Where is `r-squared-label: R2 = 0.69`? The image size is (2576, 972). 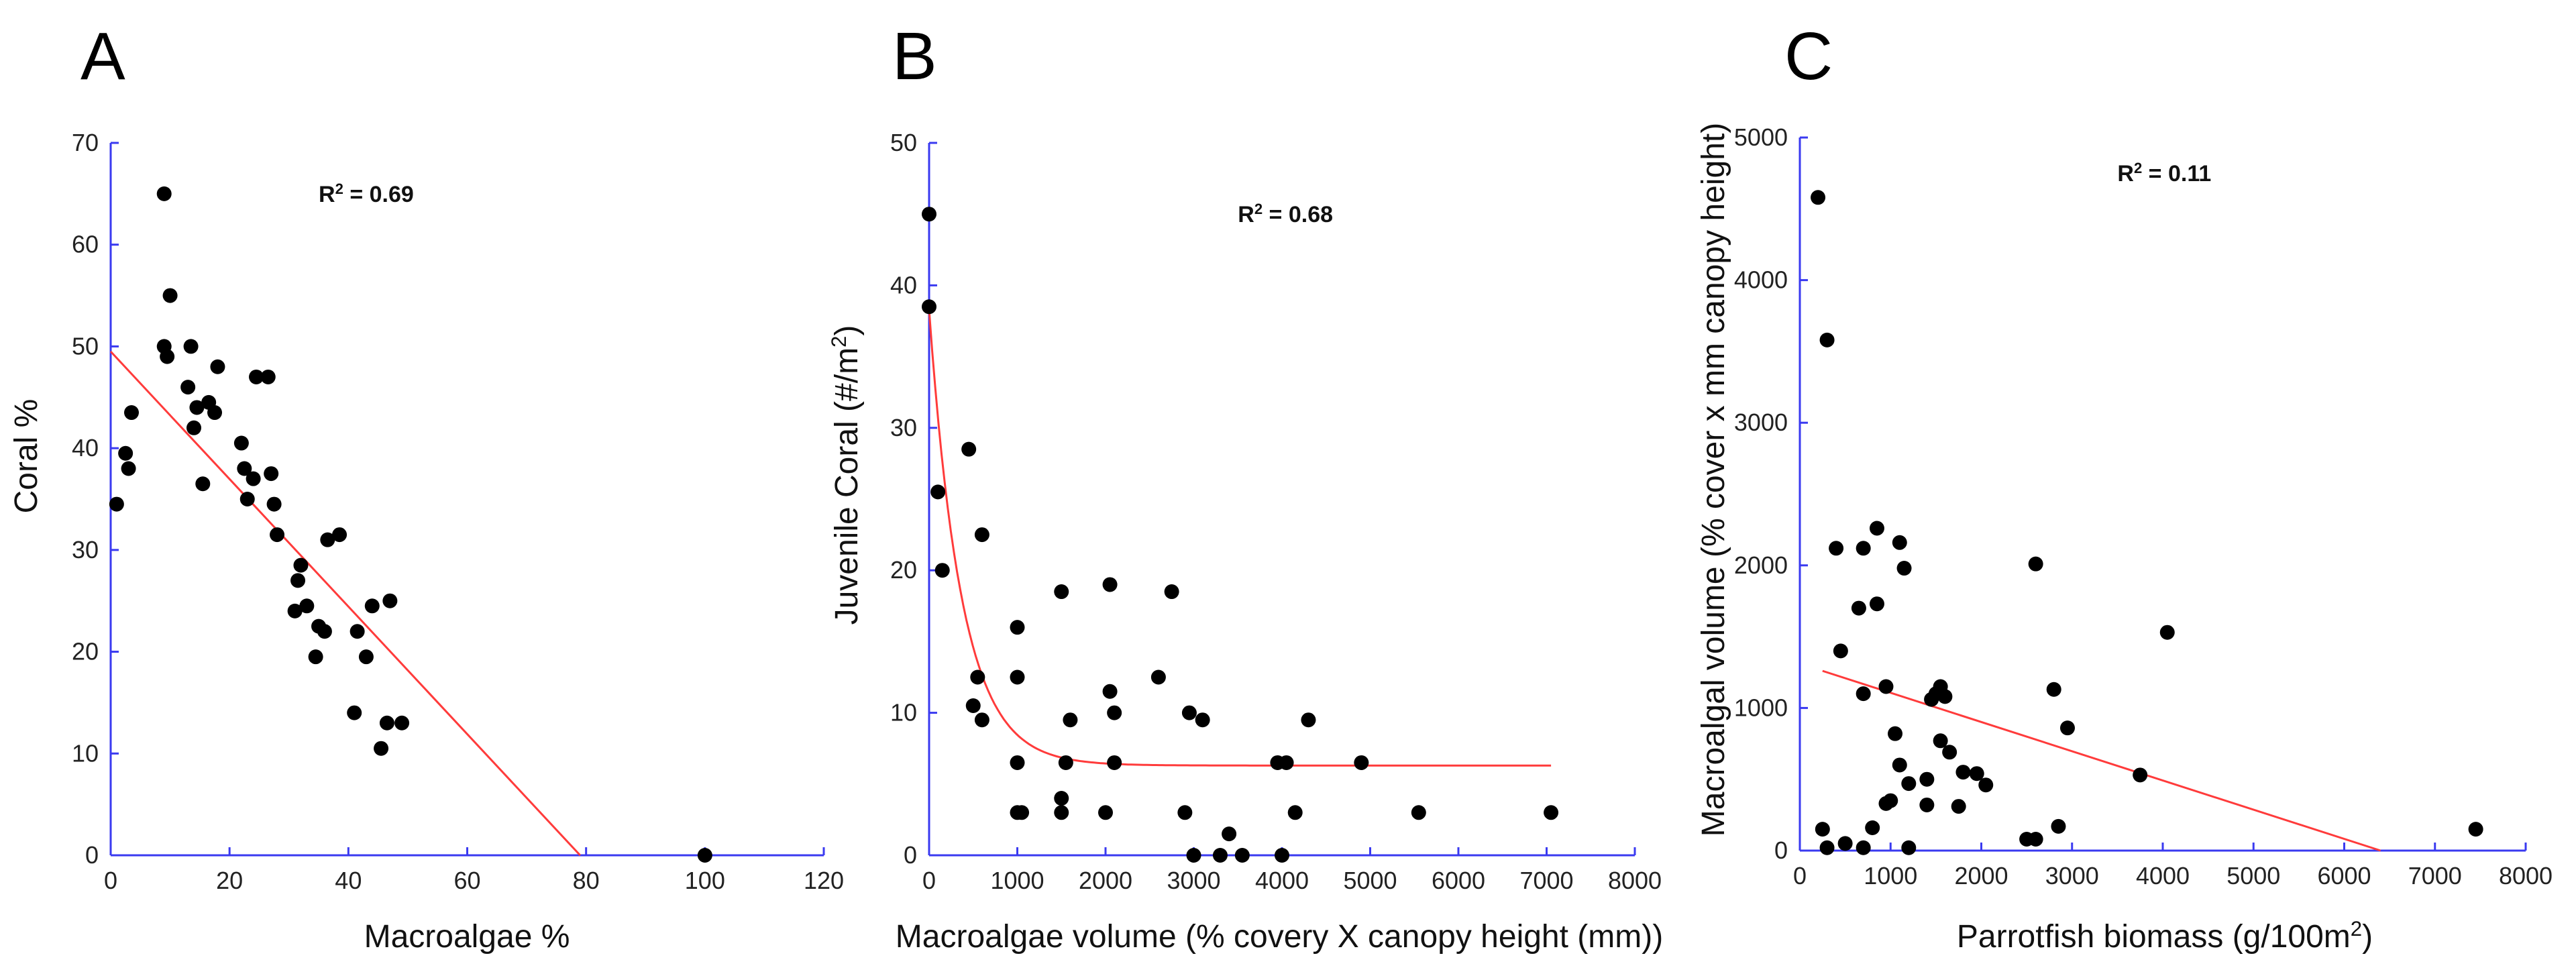 r-squared-label: R2 = 0.69 is located at coordinates (366, 193).